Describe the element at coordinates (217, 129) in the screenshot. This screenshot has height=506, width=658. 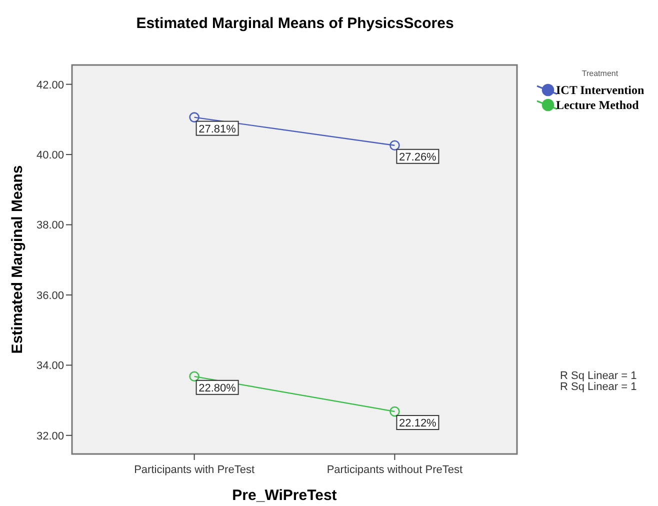
I see `annotation: 27.81%` at that location.